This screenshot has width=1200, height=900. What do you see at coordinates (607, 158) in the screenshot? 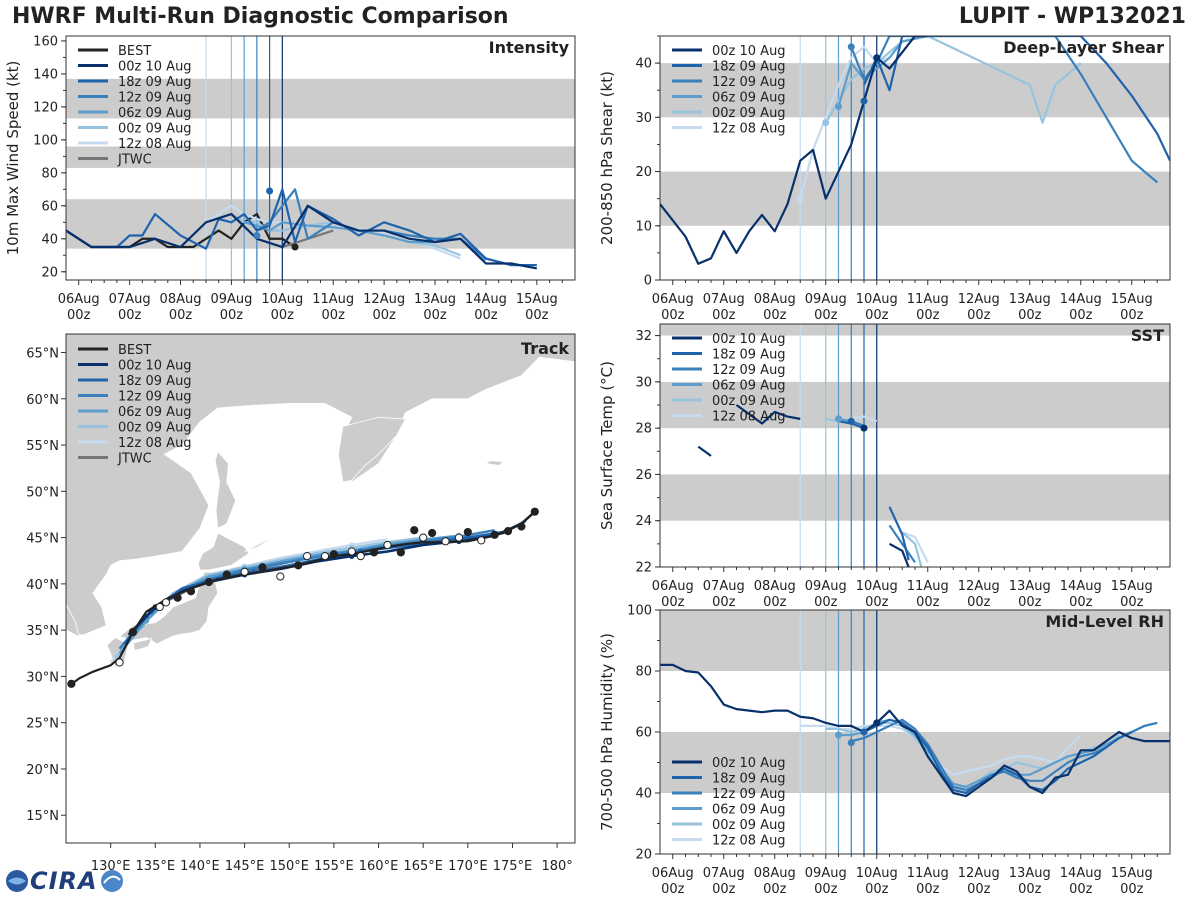
I see `shear-ylabel: 200-850 hPa Shear (kt)` at bounding box center [607, 158].